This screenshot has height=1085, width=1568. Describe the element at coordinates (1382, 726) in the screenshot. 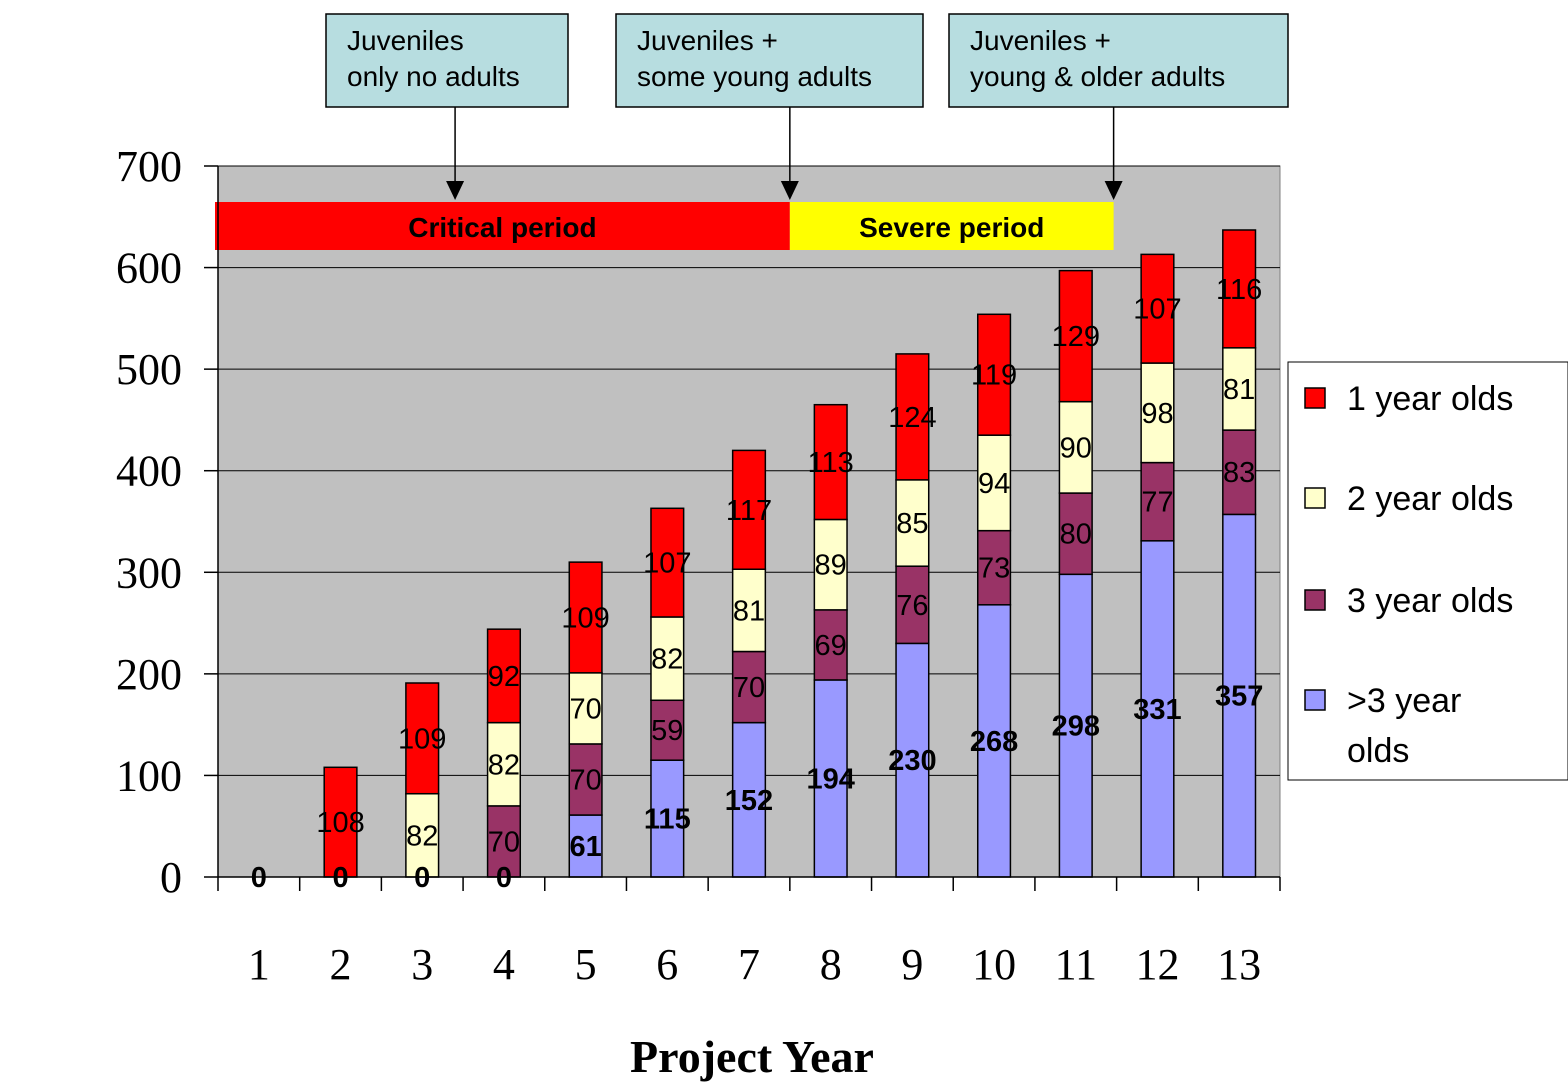

I see `legend-entry: >3 year olds` at that location.